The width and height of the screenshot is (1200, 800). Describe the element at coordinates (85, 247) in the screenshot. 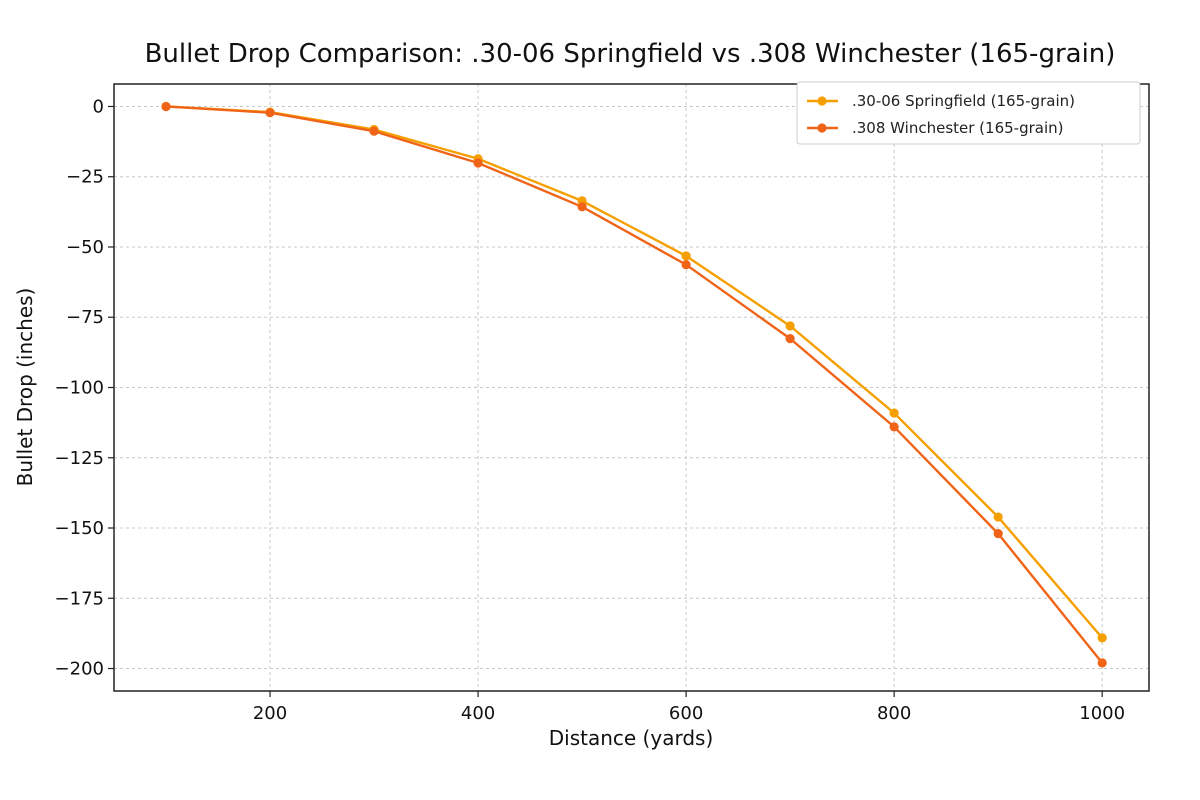

I see `y-tick-label: −50` at that location.